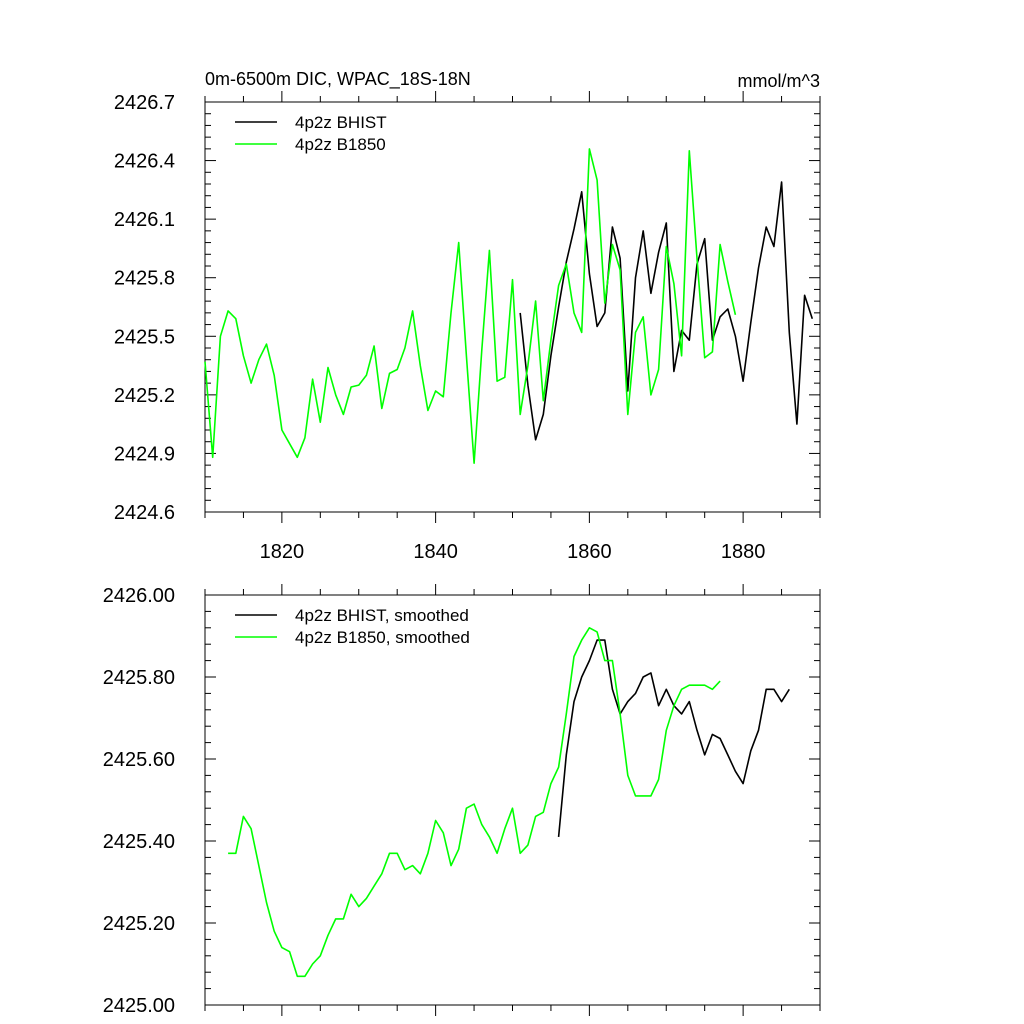 The height and width of the screenshot is (1024, 1024). What do you see at coordinates (144, 279) in the screenshot?
I see `y-tick-label: 2425.8` at bounding box center [144, 279].